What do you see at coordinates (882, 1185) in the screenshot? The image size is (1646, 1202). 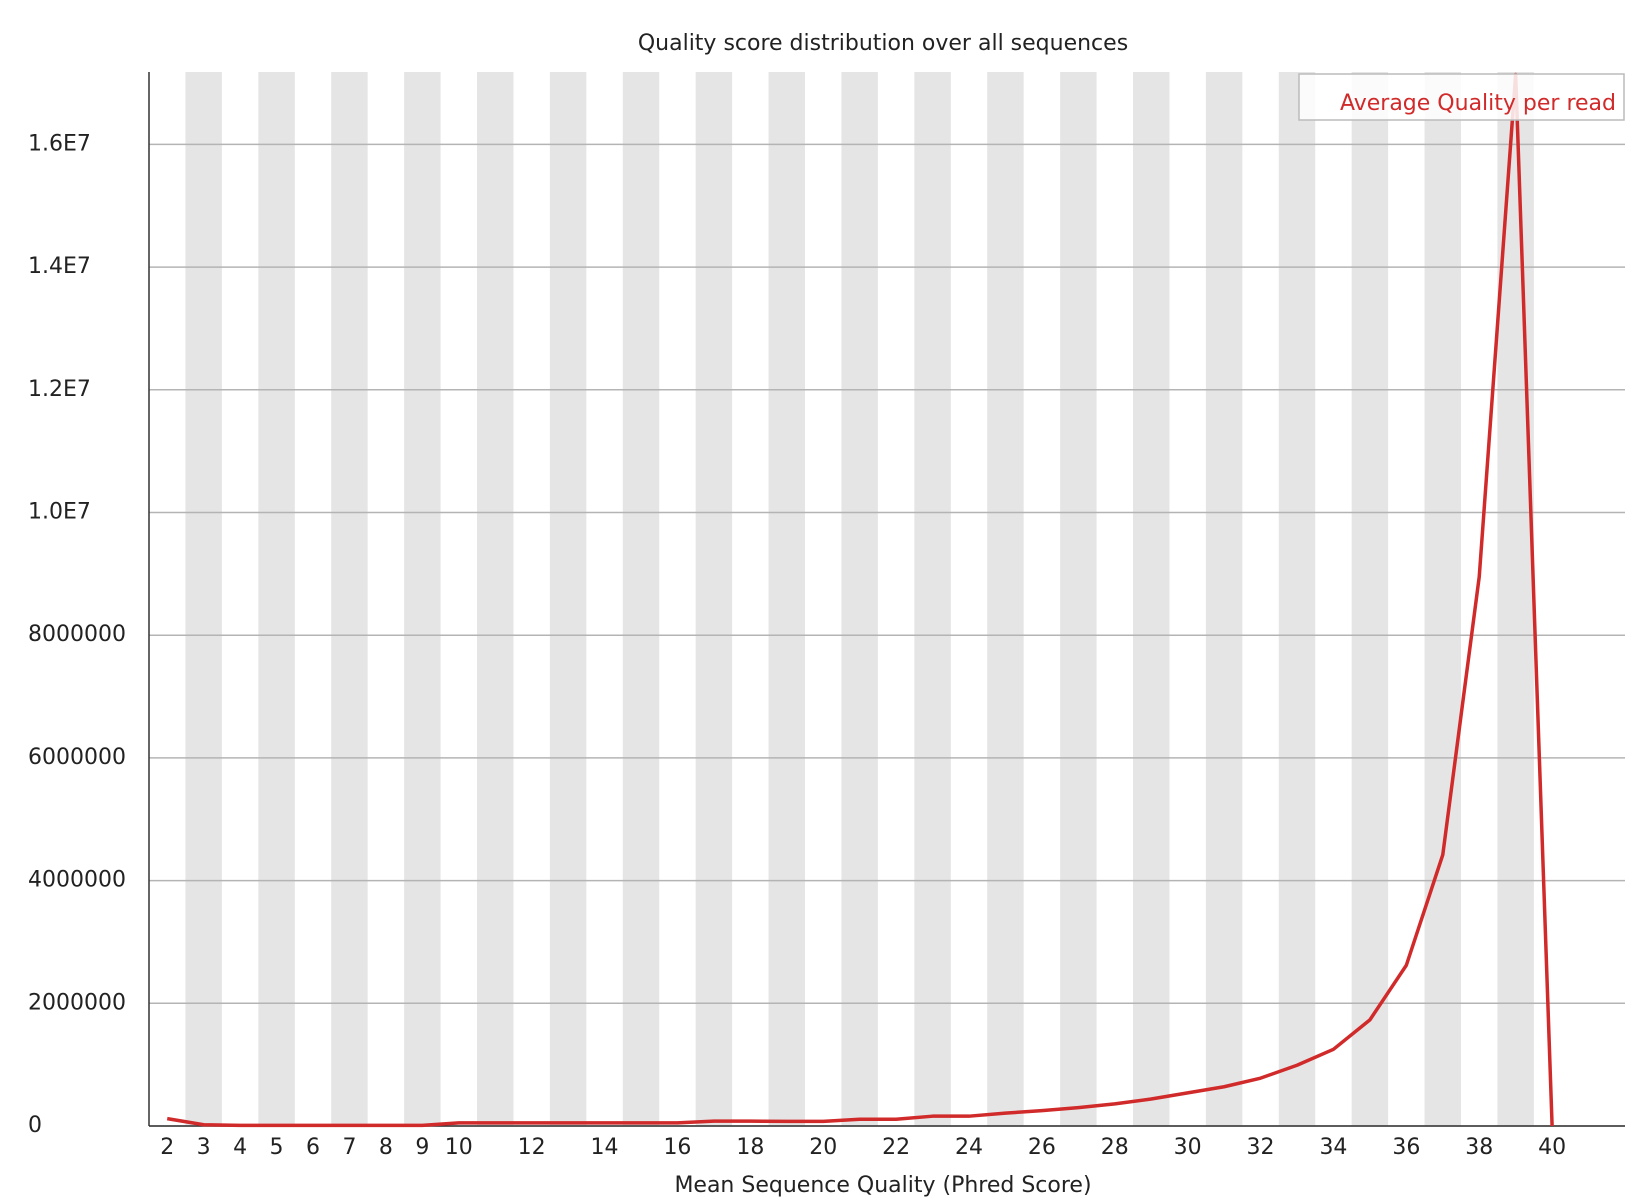 I see `x-axis-label: Mean Sequence Quality (Phred Score)` at bounding box center [882, 1185].